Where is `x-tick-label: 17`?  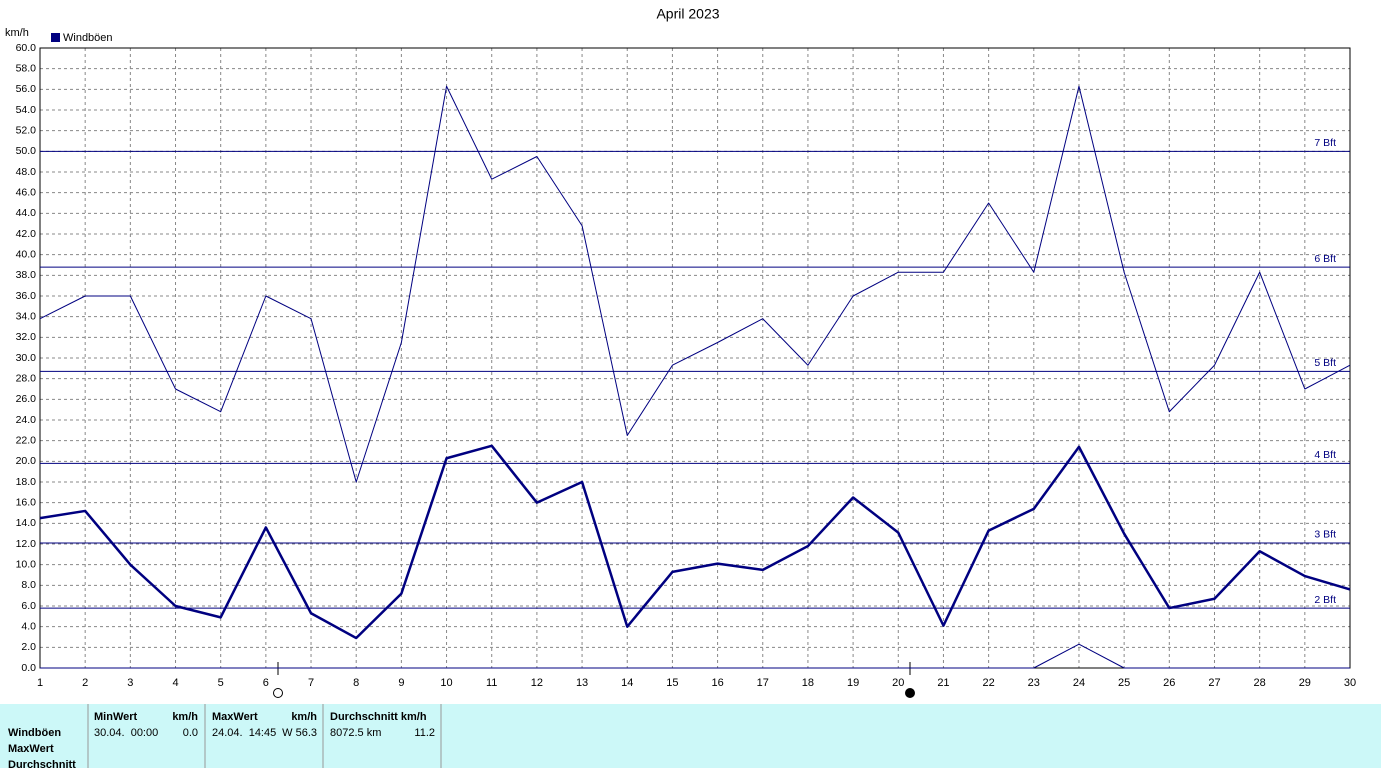 x-tick-label: 17 is located at coordinates (763, 683).